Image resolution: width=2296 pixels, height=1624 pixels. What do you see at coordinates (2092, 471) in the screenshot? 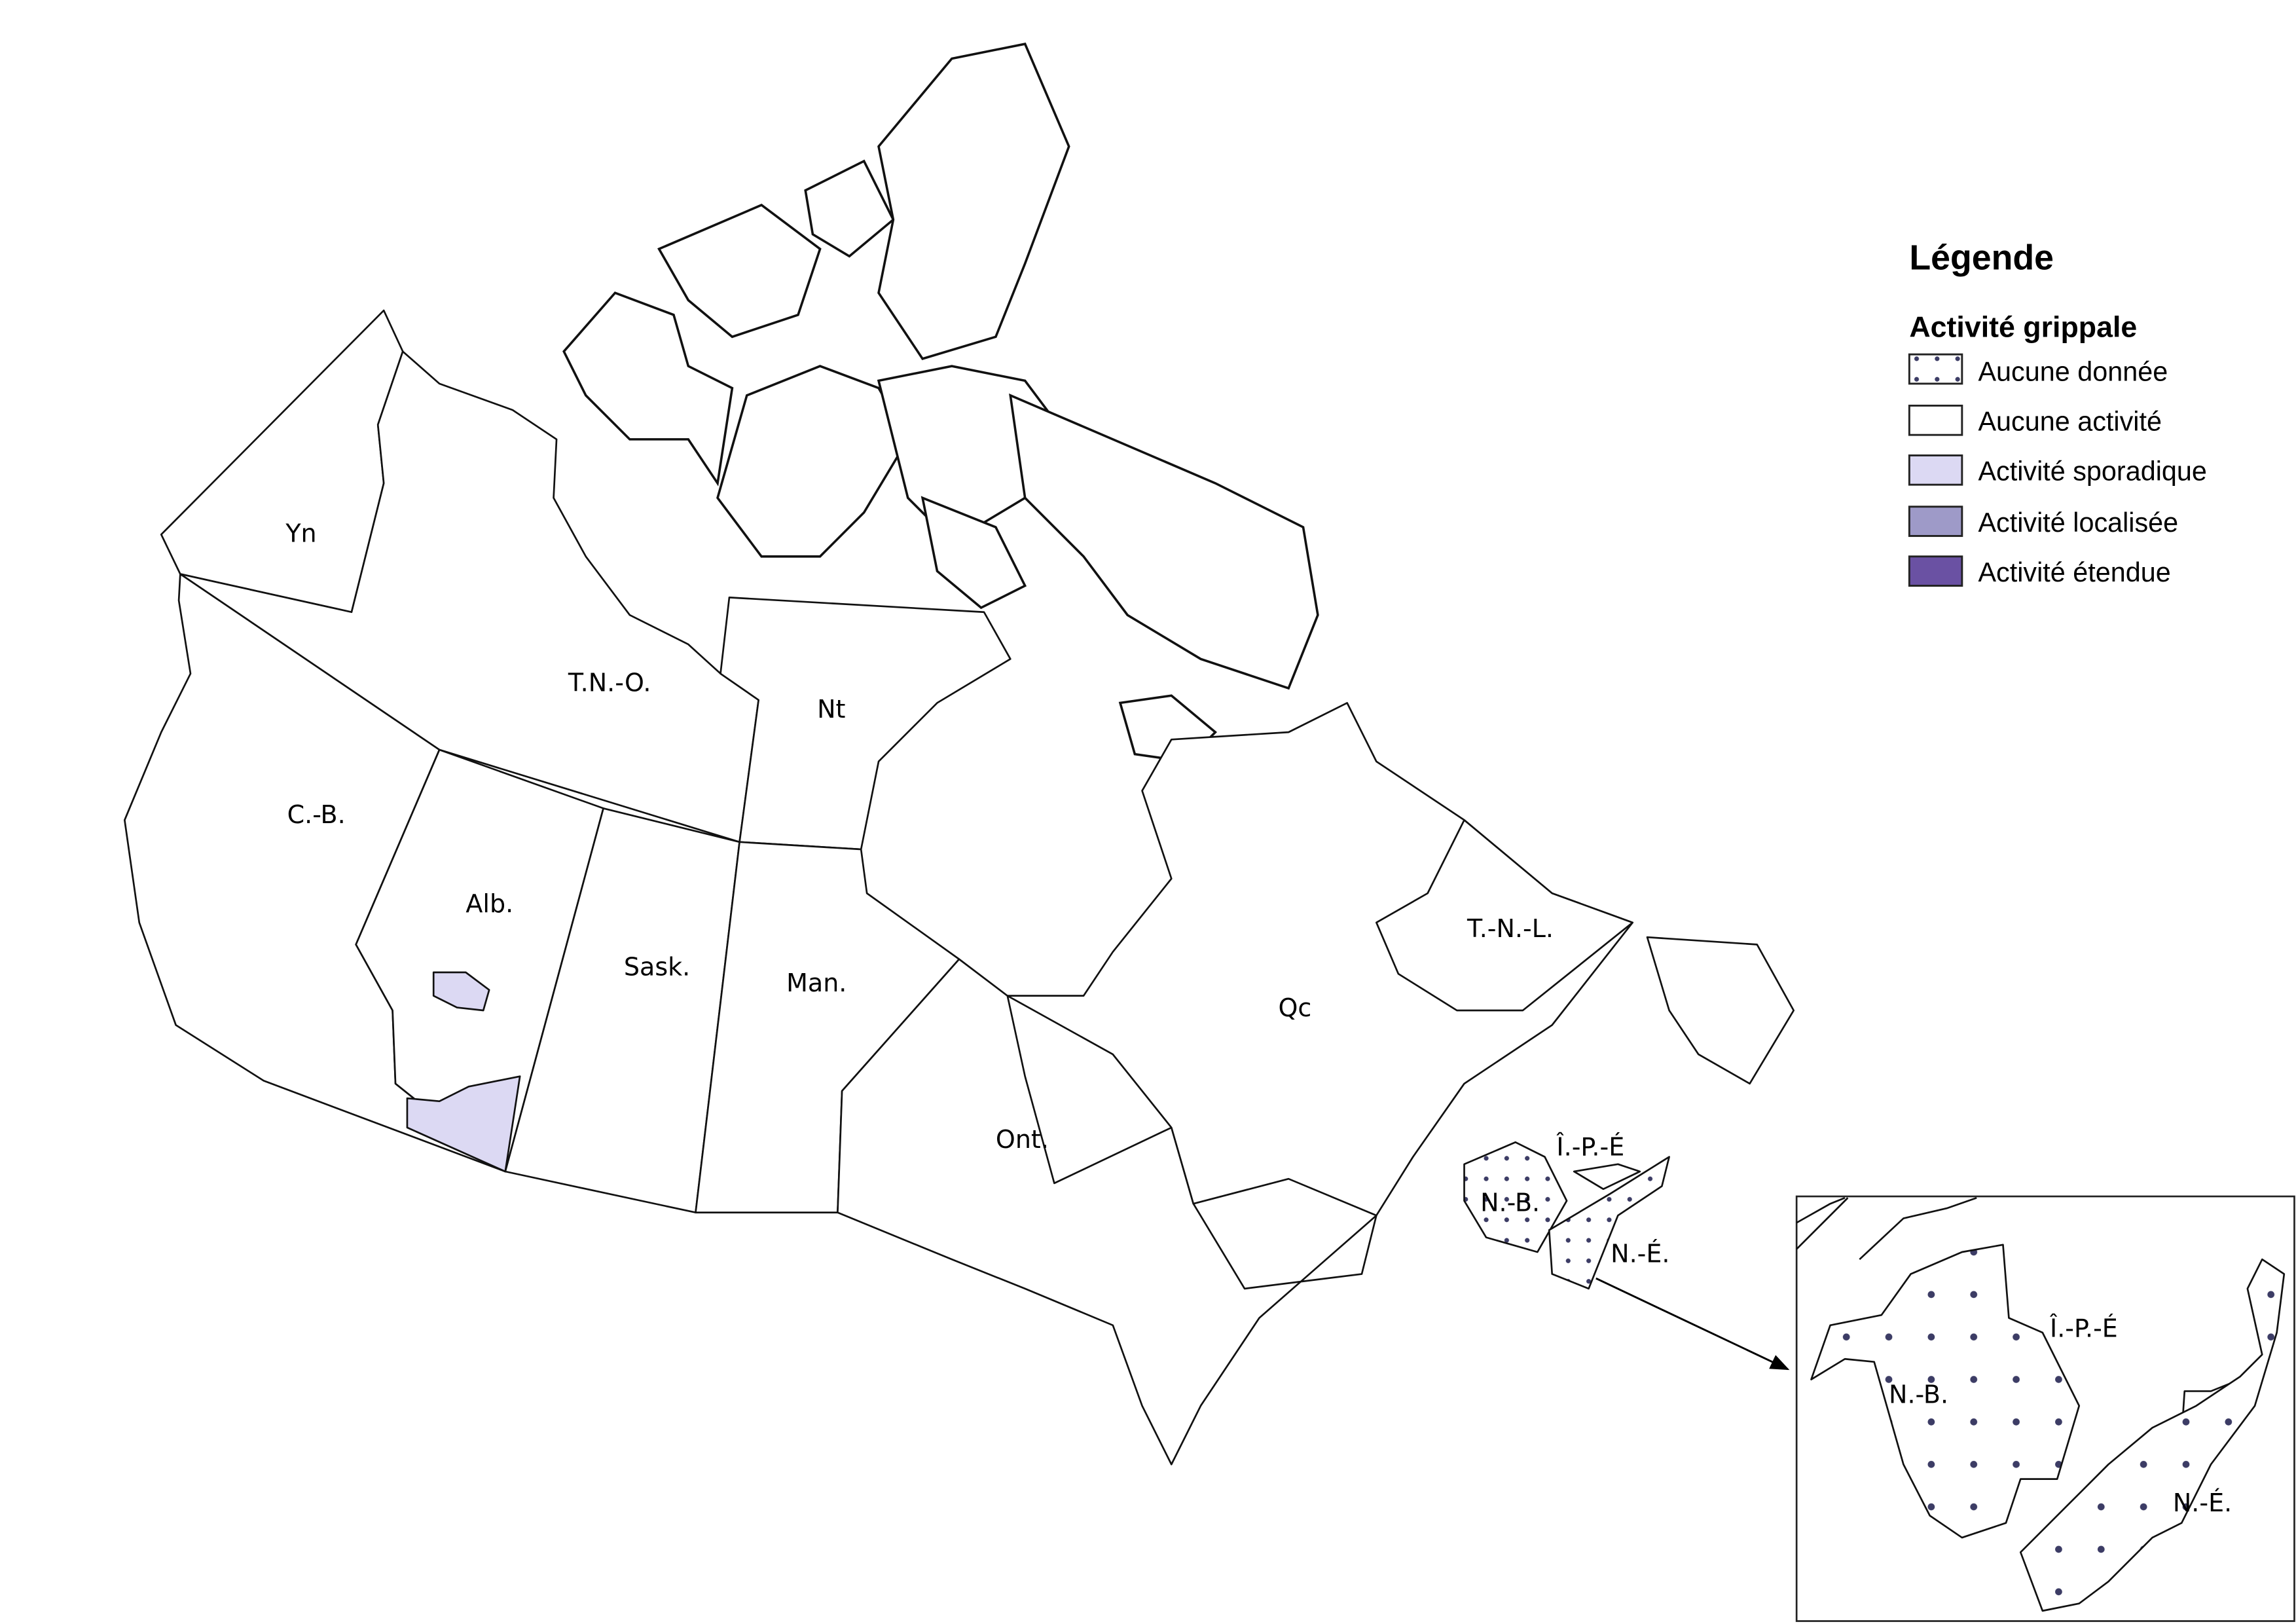
I see `legend-label: Activité sporadique` at bounding box center [2092, 471].